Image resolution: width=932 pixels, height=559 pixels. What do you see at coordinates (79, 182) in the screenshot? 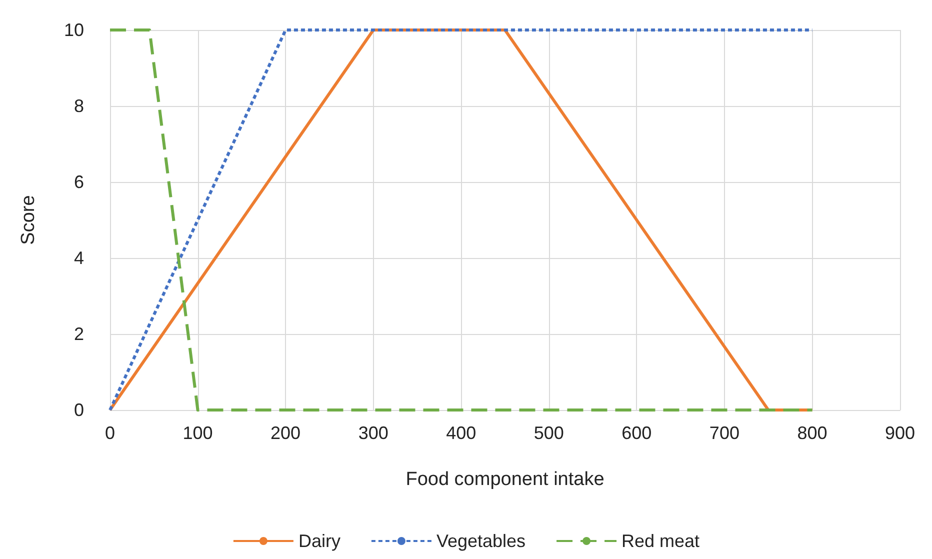
I see `y-tick-label: 6` at bounding box center [79, 182].